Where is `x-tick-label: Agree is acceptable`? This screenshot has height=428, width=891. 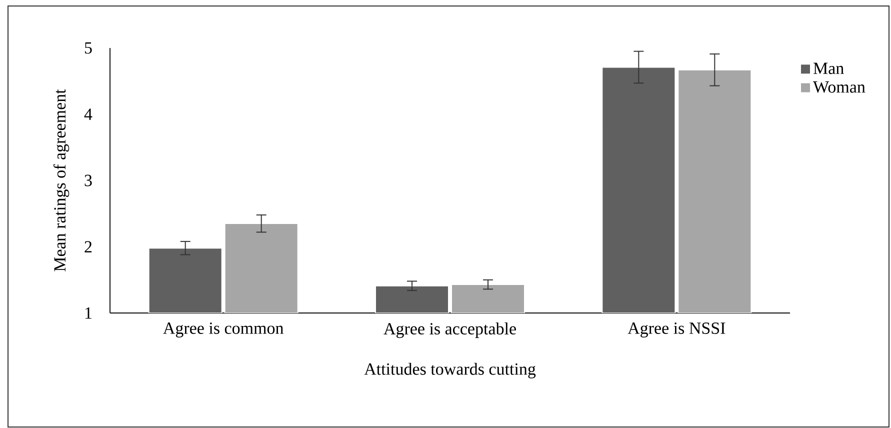 x-tick-label: Agree is acceptable is located at coordinates (450, 330).